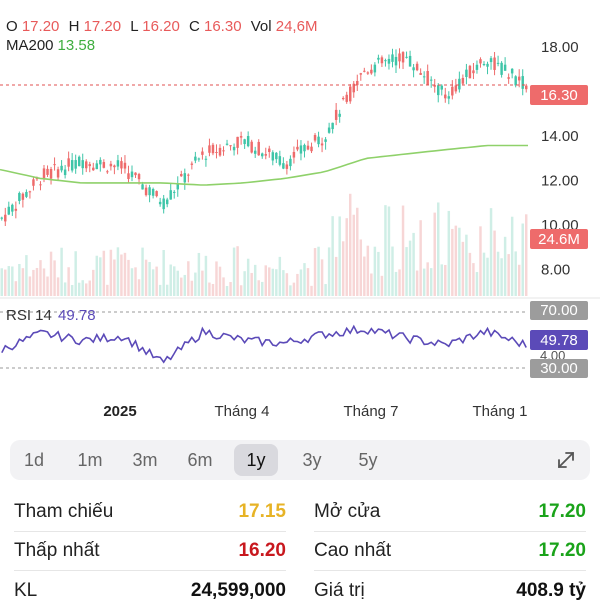  Describe the element at coordinates (150, 531) in the screenshot. I see `divider` at that location.